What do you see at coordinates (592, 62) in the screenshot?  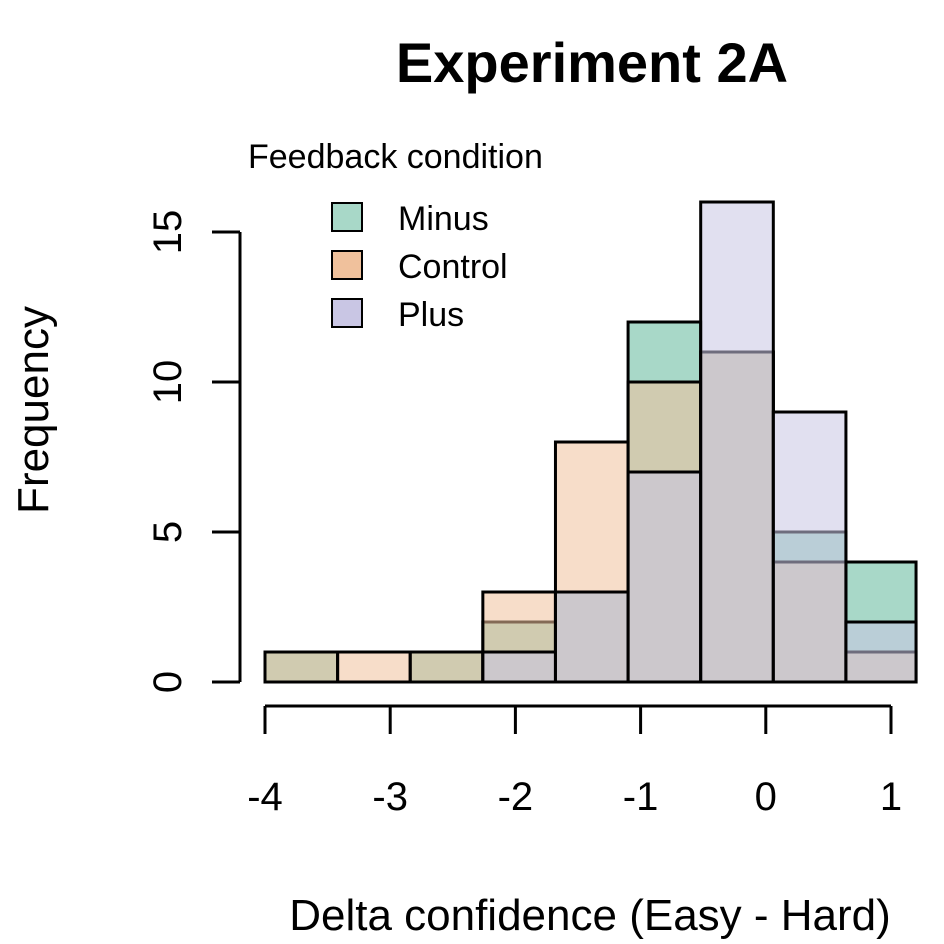 I see `chart-title: Experiment 2A` at bounding box center [592, 62].